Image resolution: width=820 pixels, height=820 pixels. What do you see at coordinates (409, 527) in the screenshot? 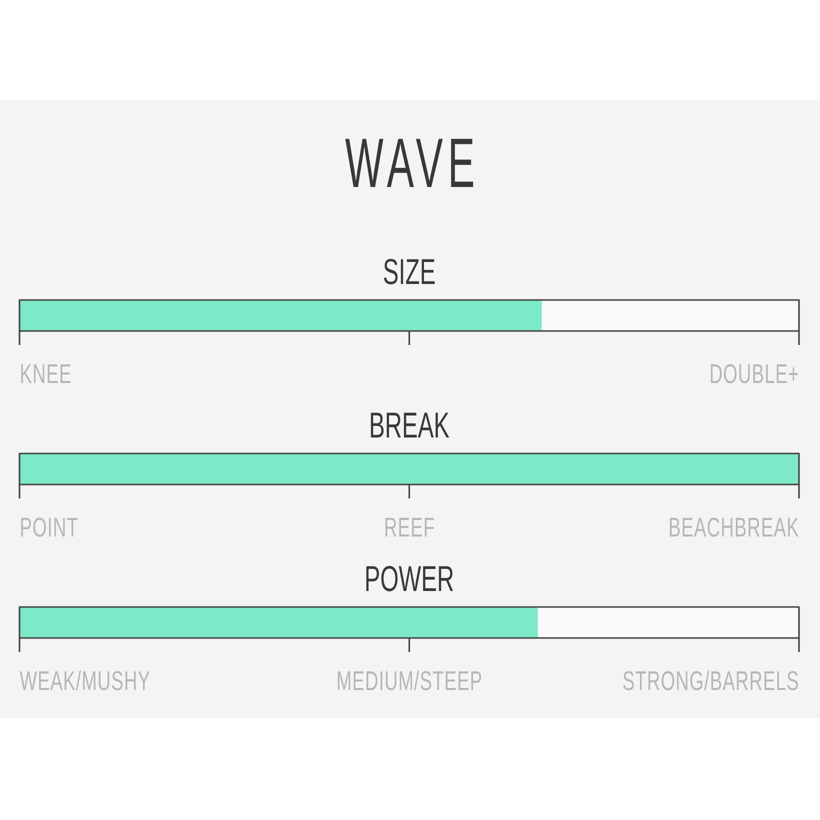
I see `annotation: REEF` at bounding box center [409, 527].